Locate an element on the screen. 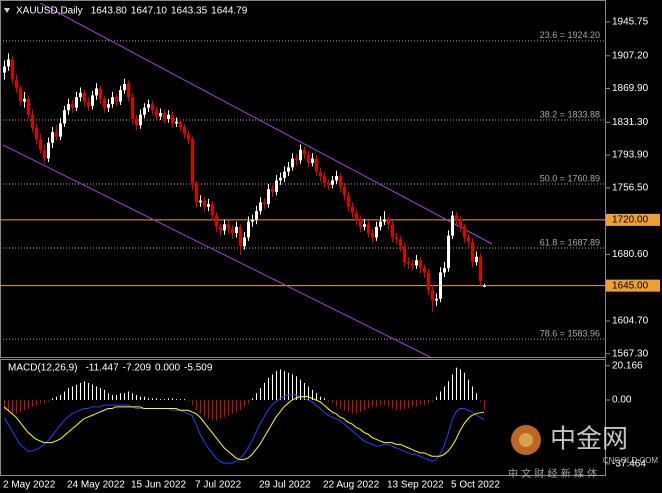 The width and height of the screenshot is (662, 493). watermark-site: CNGOLD.COM is located at coordinates (630, 460).